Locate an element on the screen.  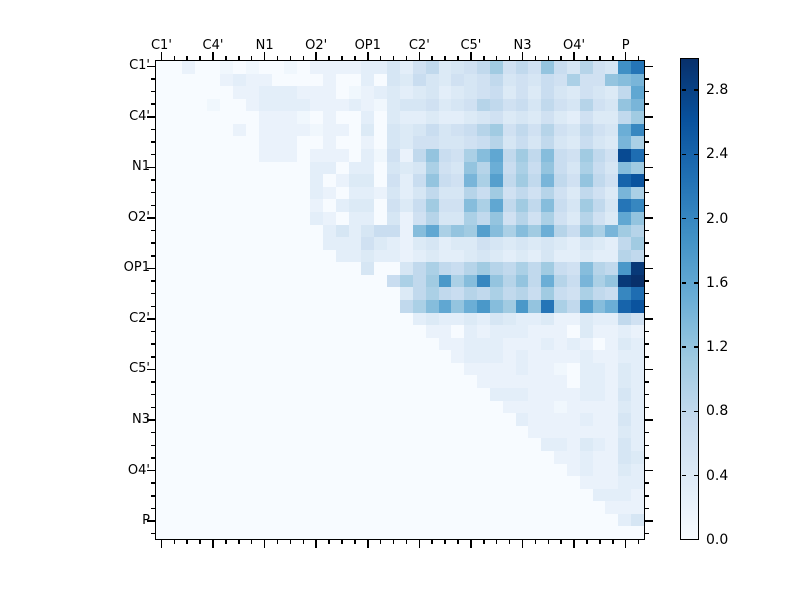
colorbar-tick is located at coordinates (695, 90).